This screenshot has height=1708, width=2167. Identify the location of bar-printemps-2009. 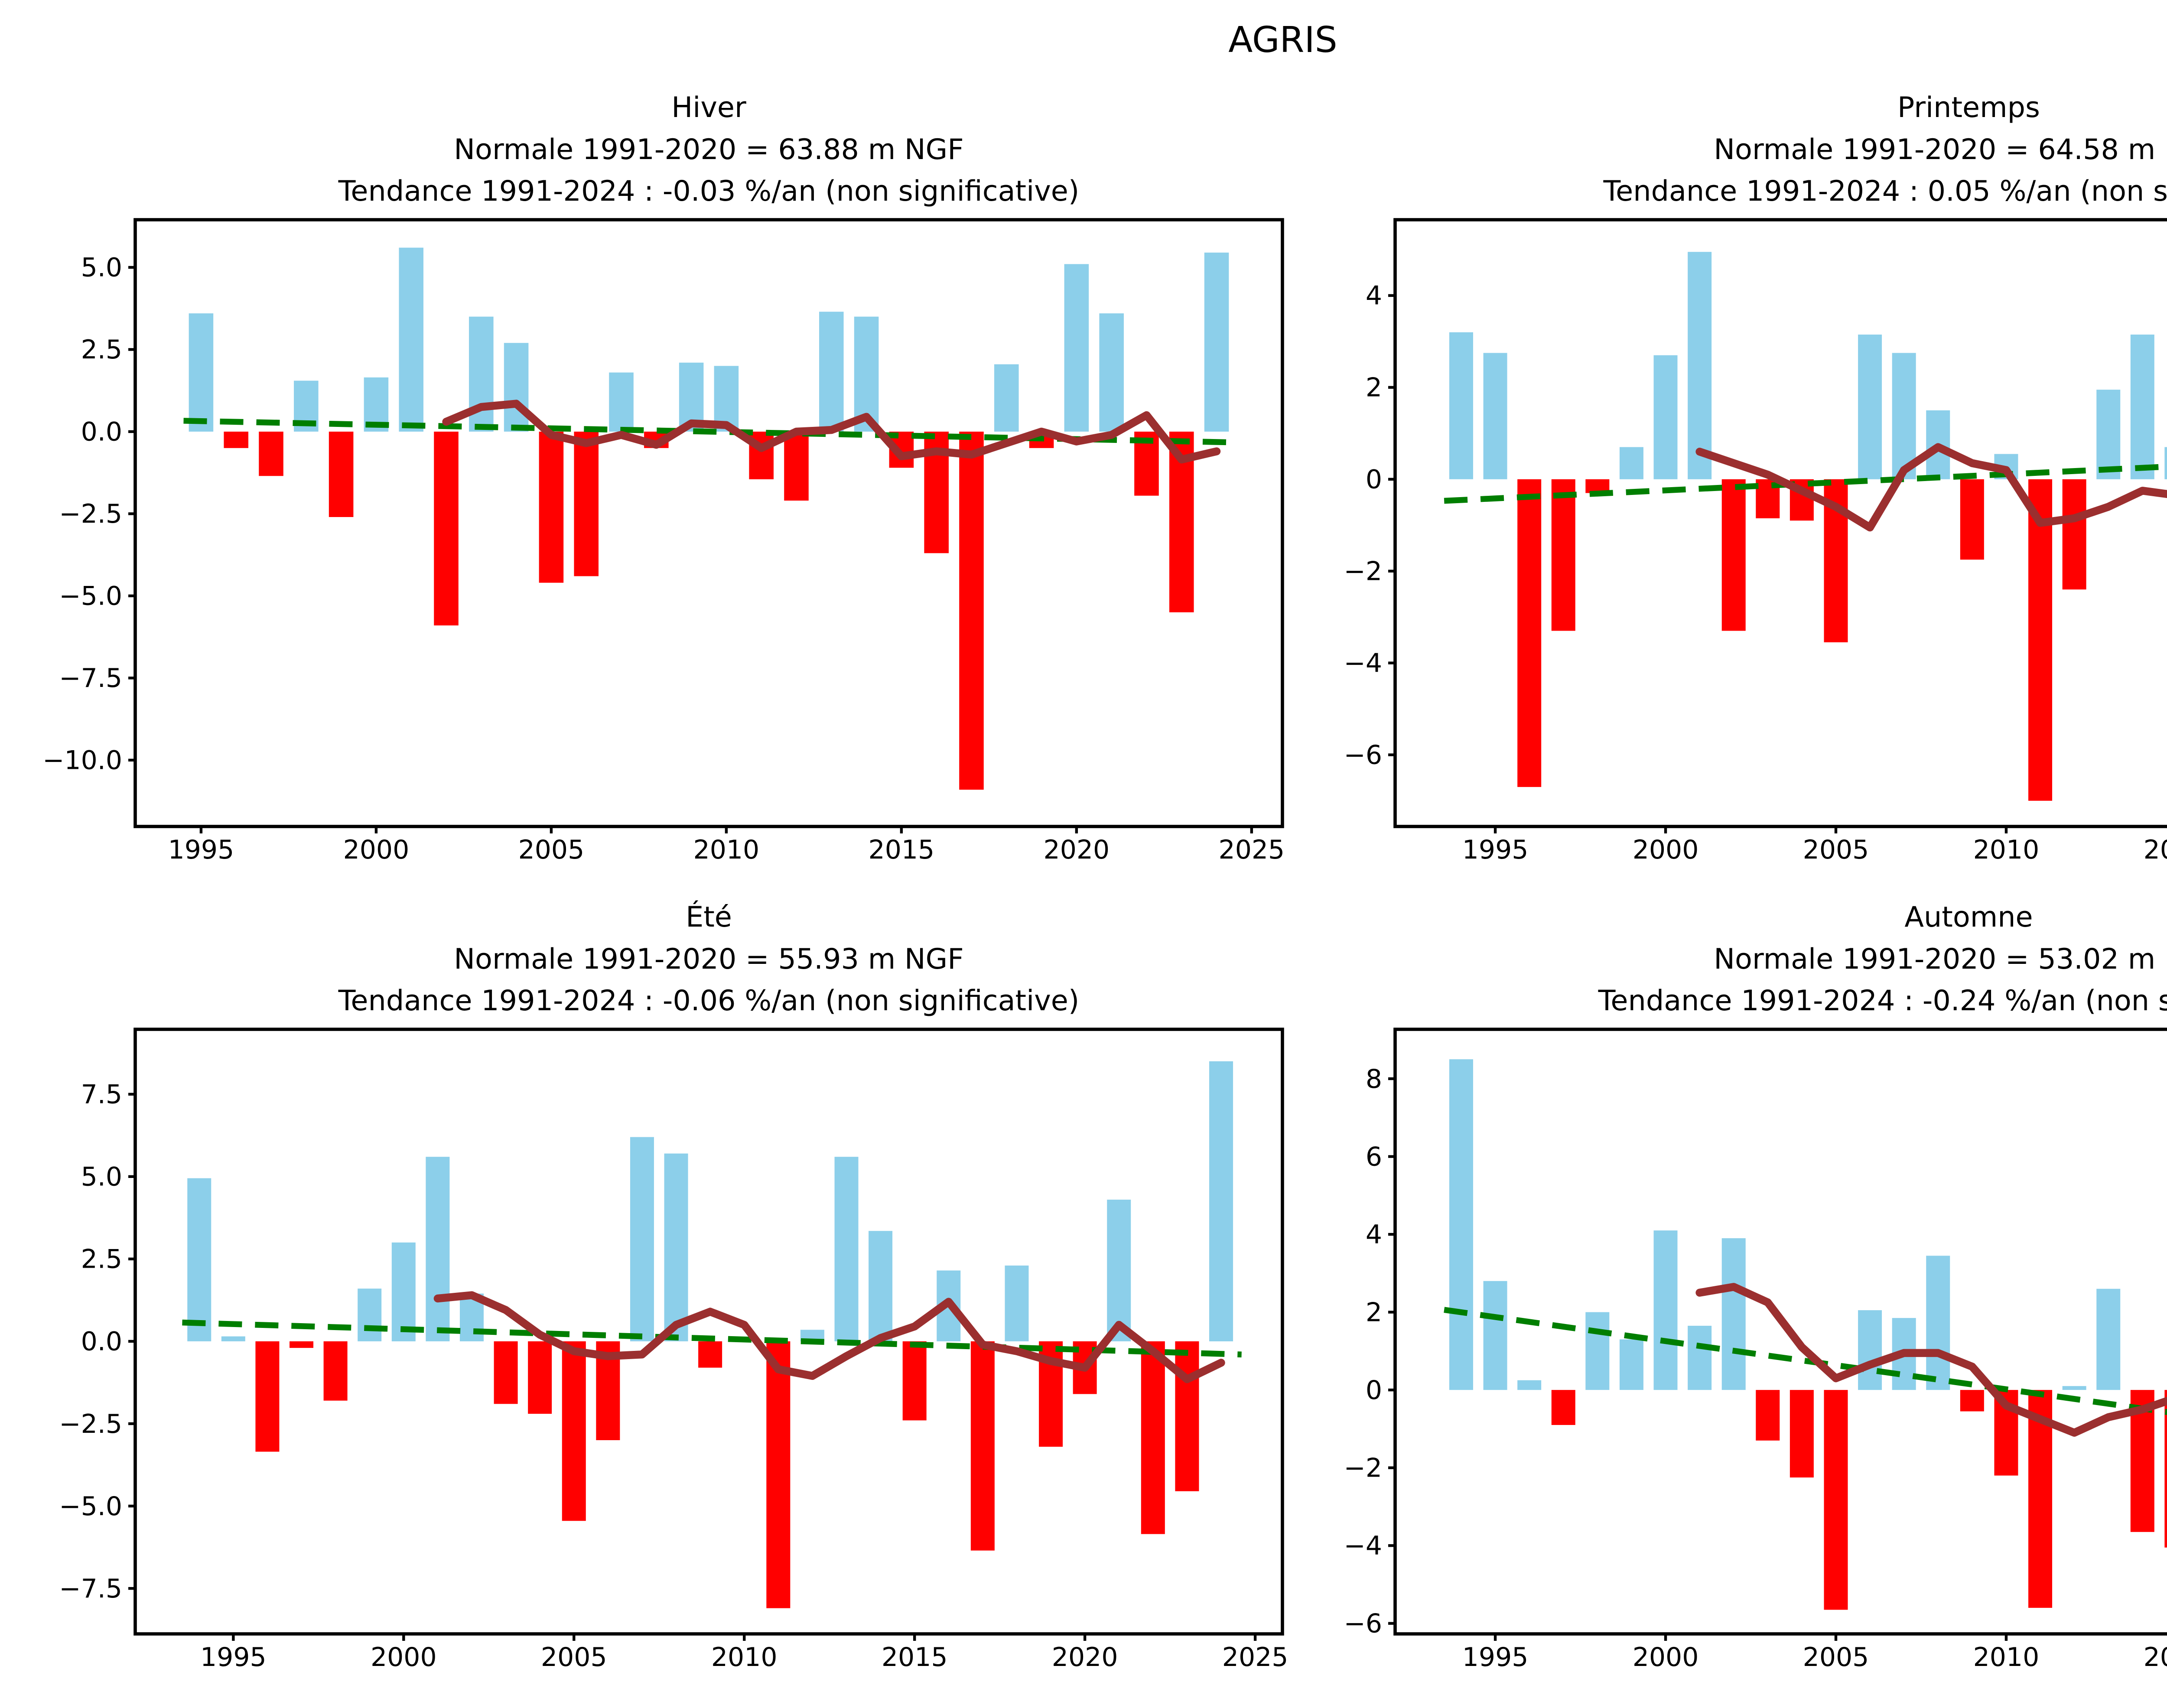
(1972, 519).